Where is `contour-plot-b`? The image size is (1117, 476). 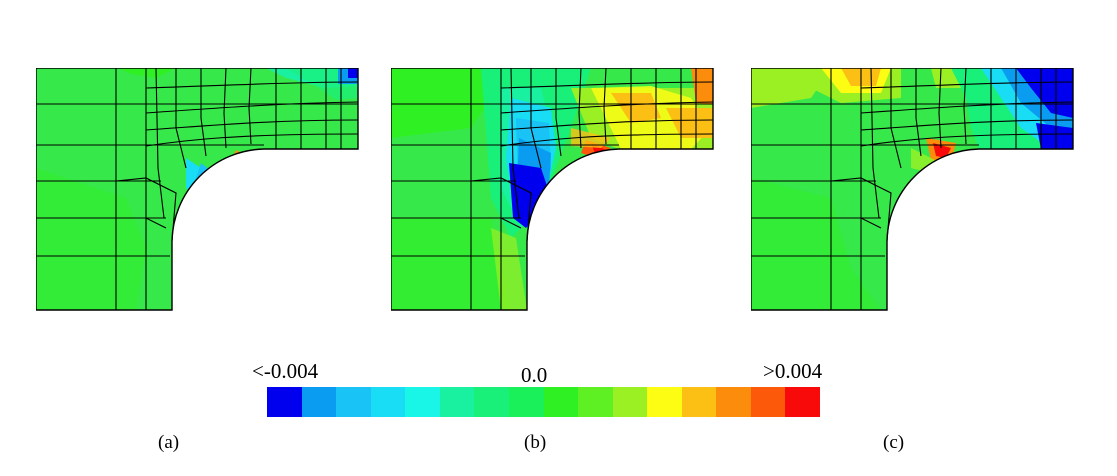 contour-plot-b is located at coordinates (552, 189).